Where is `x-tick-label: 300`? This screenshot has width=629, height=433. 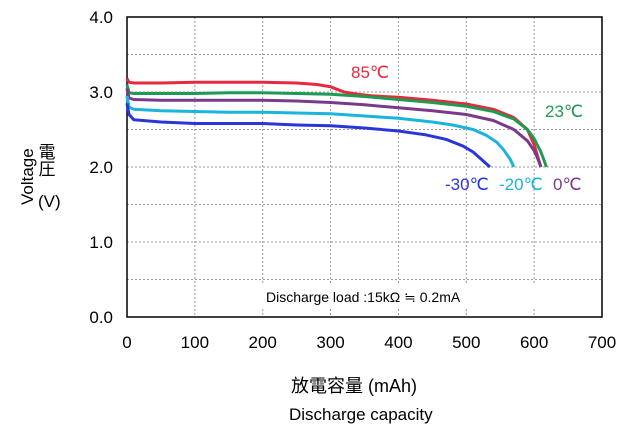 x-tick-label: 300 is located at coordinates (330, 342).